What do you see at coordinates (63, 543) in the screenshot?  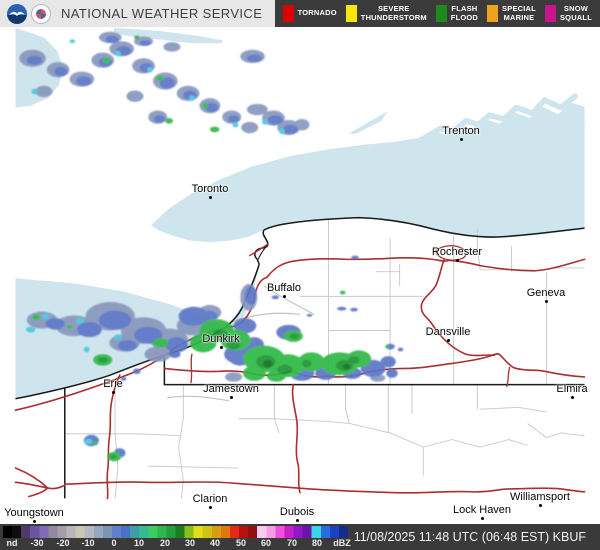 I see `scale-label: -20` at bounding box center [63, 543].